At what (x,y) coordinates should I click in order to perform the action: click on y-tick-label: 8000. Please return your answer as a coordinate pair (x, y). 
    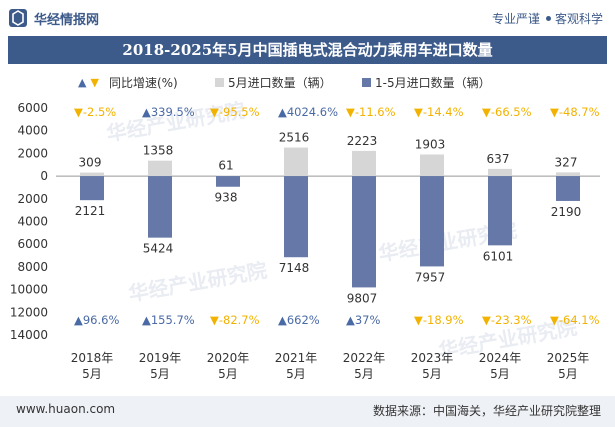
    Looking at the image, I should click on (32, 267).